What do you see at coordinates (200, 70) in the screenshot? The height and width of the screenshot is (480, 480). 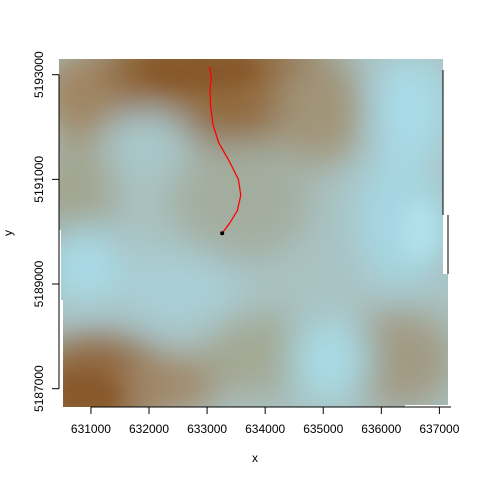 I see `peak-north` at bounding box center [200, 70].